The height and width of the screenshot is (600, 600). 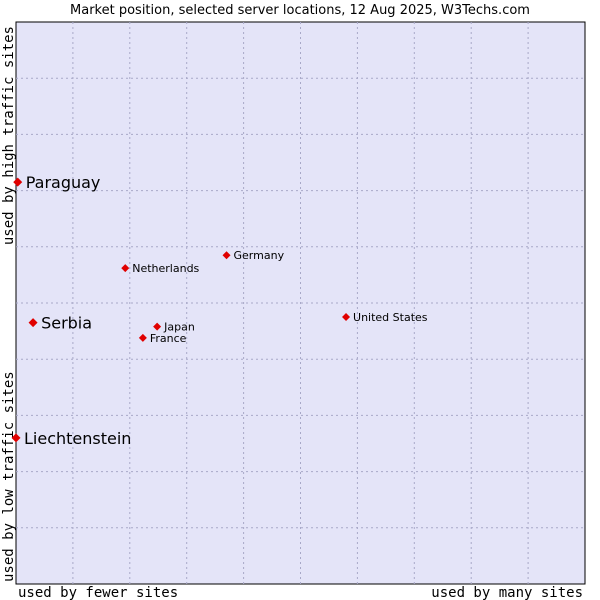 I want to click on point-label-liechtenstein: Liechtenstein, so click(x=77, y=438).